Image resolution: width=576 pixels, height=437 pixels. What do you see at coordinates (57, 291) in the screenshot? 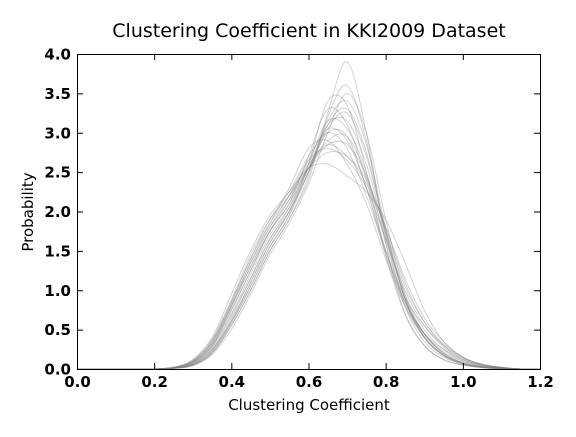
I see `y-tick-label: 1.0` at bounding box center [57, 291].